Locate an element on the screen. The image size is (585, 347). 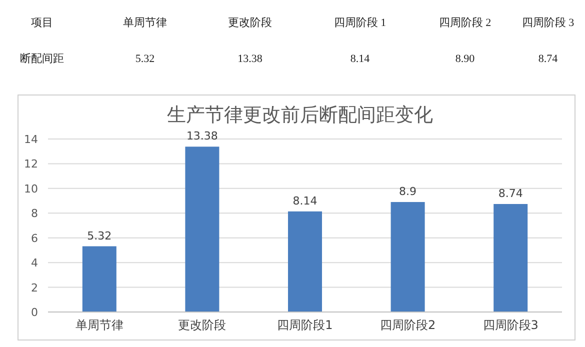
y-tick-label: 10 is located at coordinates (31, 189).